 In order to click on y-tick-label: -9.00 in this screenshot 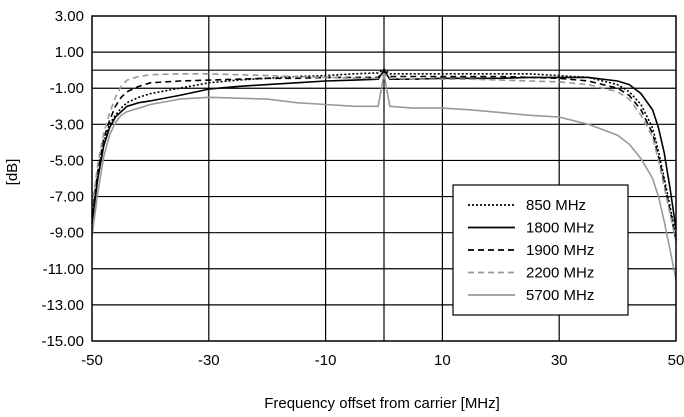, I will do `click(67, 233)`.